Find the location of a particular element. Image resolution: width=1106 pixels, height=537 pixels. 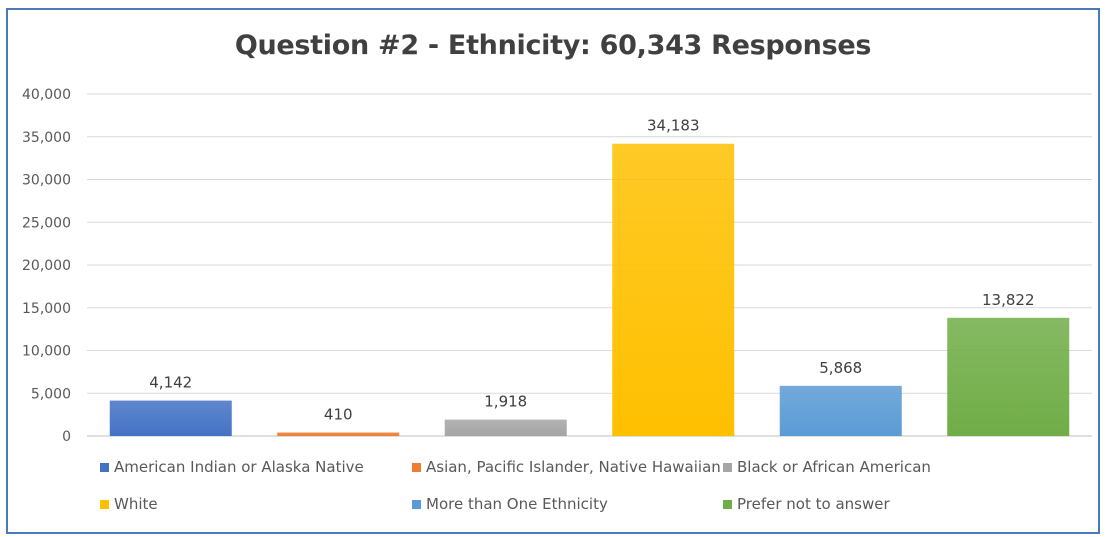

data-label-0: 4,142 is located at coordinates (170, 383).